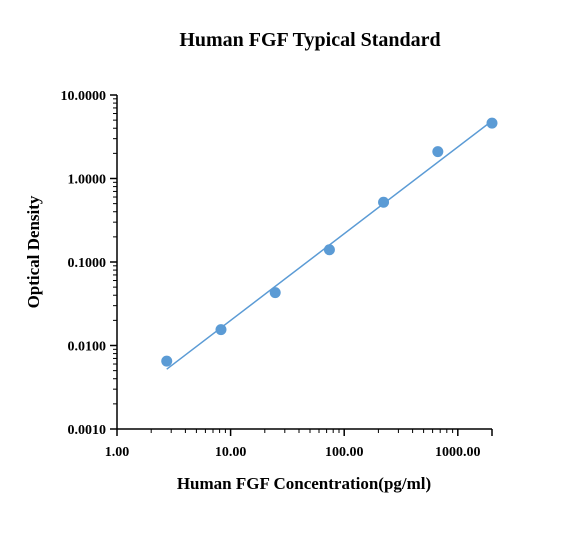 The width and height of the screenshot is (578, 535). What do you see at coordinates (458, 452) in the screenshot?
I see `x-tick-label: 1000.00` at bounding box center [458, 452].